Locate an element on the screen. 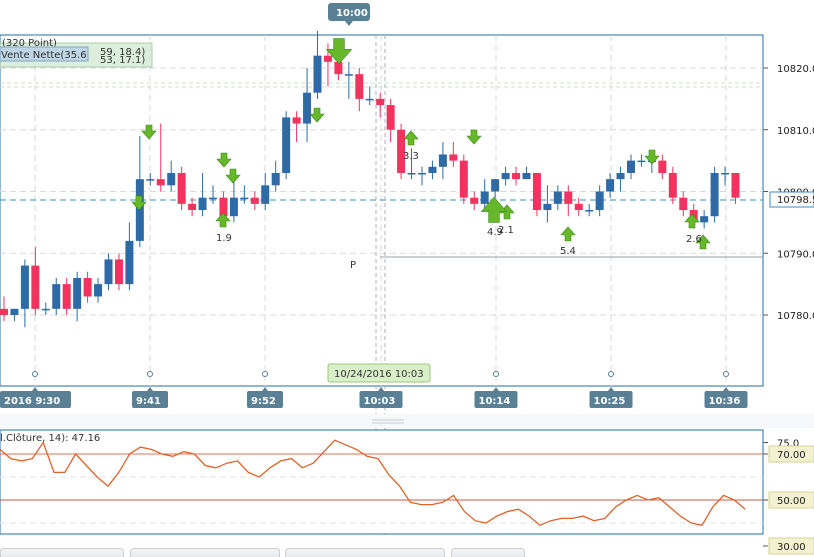  price-tick-label: 10780.0 is located at coordinates (795, 316).